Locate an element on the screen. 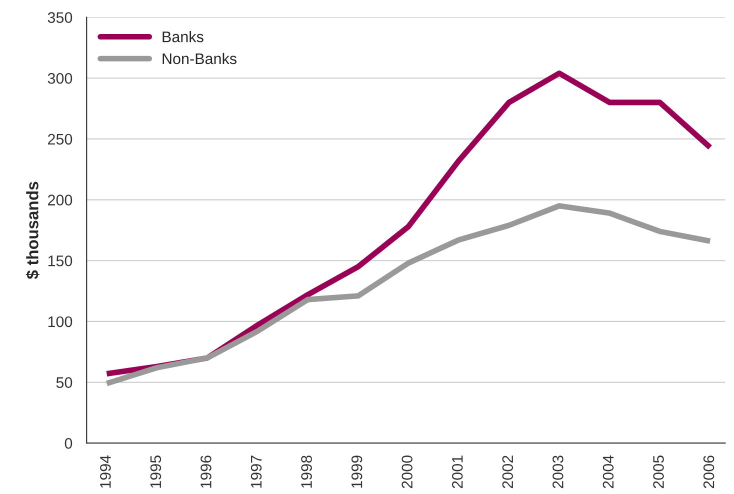 The width and height of the screenshot is (734, 494). y-tick-label: 100 is located at coordinates (60, 322).